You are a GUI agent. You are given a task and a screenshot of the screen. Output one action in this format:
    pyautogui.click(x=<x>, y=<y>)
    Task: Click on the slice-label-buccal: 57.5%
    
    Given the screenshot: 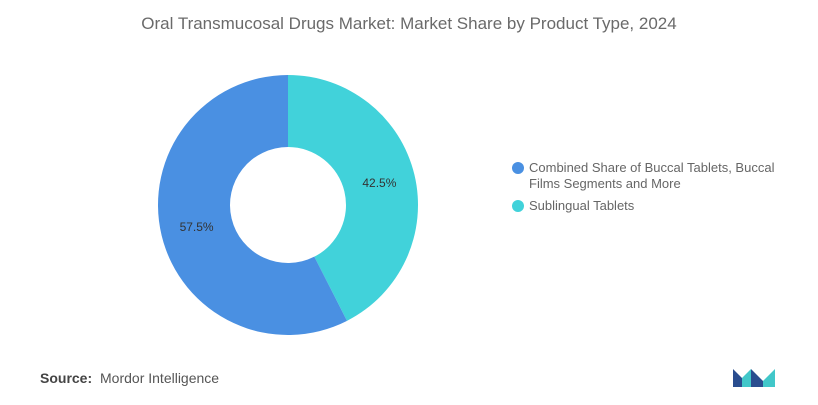 What is the action you would take?
    pyautogui.click(x=197, y=227)
    